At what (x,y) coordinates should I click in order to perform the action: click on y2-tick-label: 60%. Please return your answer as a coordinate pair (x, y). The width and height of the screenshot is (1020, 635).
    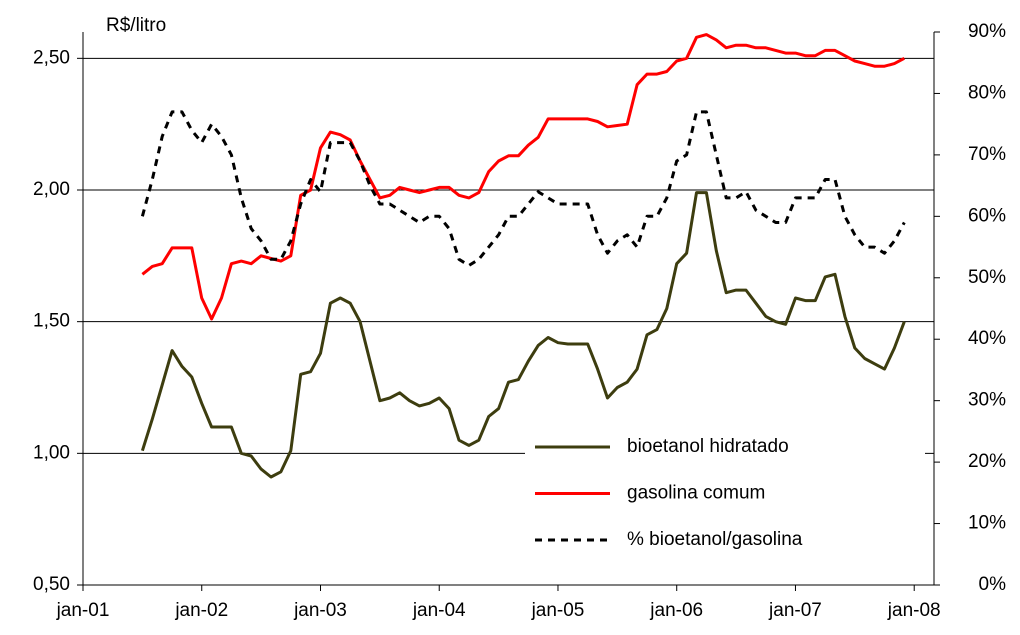
    Looking at the image, I should click on (987, 215).